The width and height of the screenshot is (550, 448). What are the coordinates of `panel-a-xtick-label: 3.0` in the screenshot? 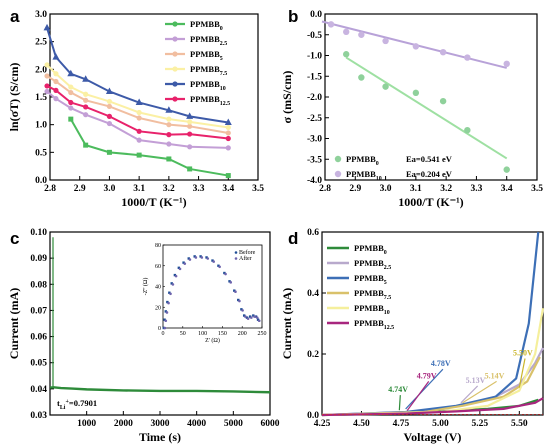 It's located at (109, 189).